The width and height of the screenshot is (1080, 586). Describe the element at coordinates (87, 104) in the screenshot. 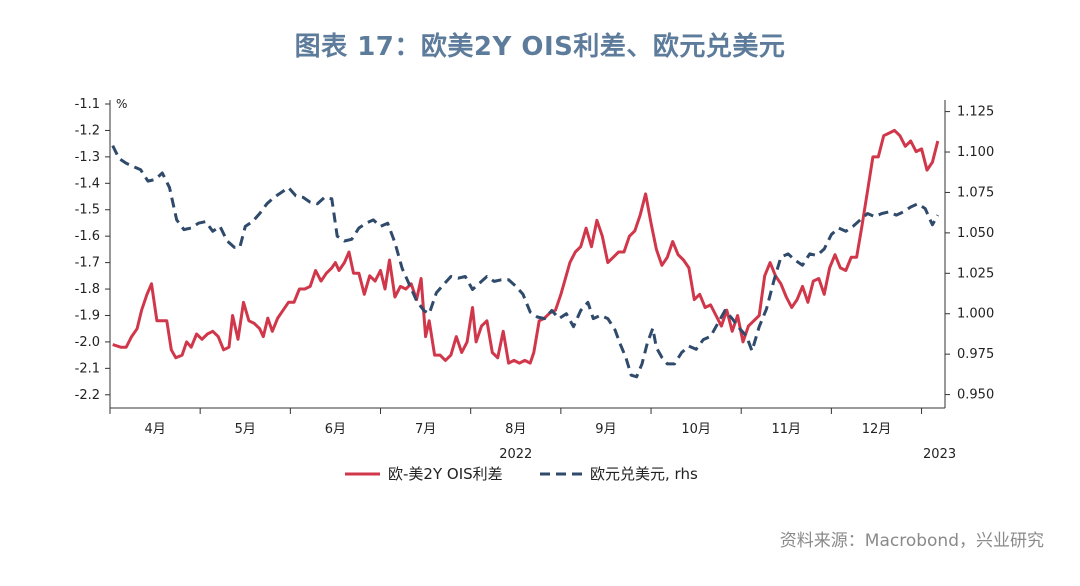

I see `left-tick-label: -1.1` at that location.